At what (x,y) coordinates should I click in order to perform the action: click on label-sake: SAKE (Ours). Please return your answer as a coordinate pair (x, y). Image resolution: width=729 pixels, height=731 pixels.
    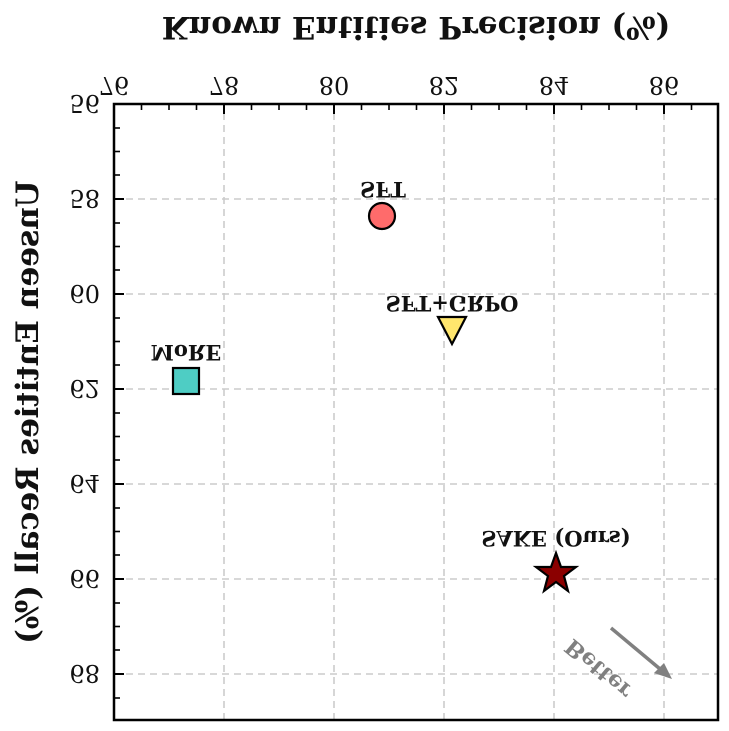
    Looking at the image, I should click on (555, 538).